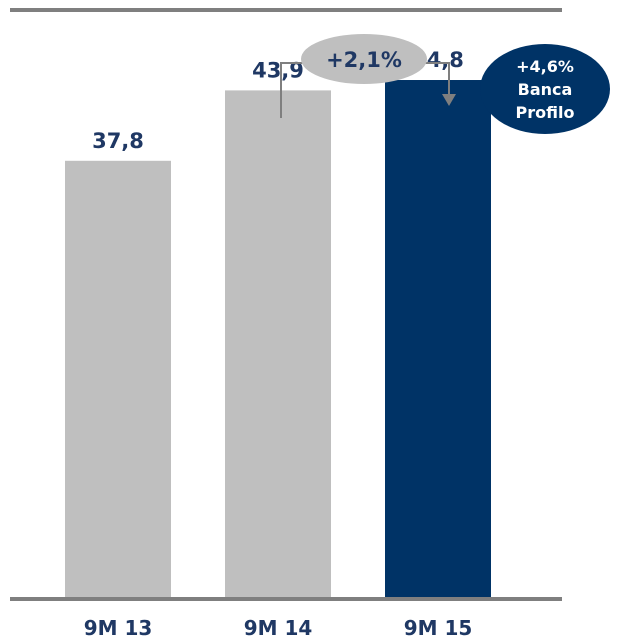 This screenshot has height=640, width=619. I want to click on value-label: 43,9, so click(278, 70).